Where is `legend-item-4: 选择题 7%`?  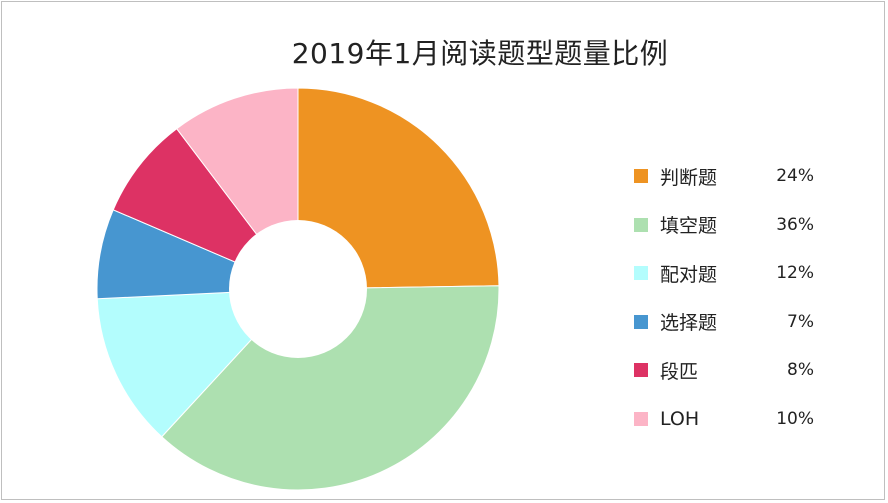 legend-item-4: 选择题 7% is located at coordinates (729, 322).